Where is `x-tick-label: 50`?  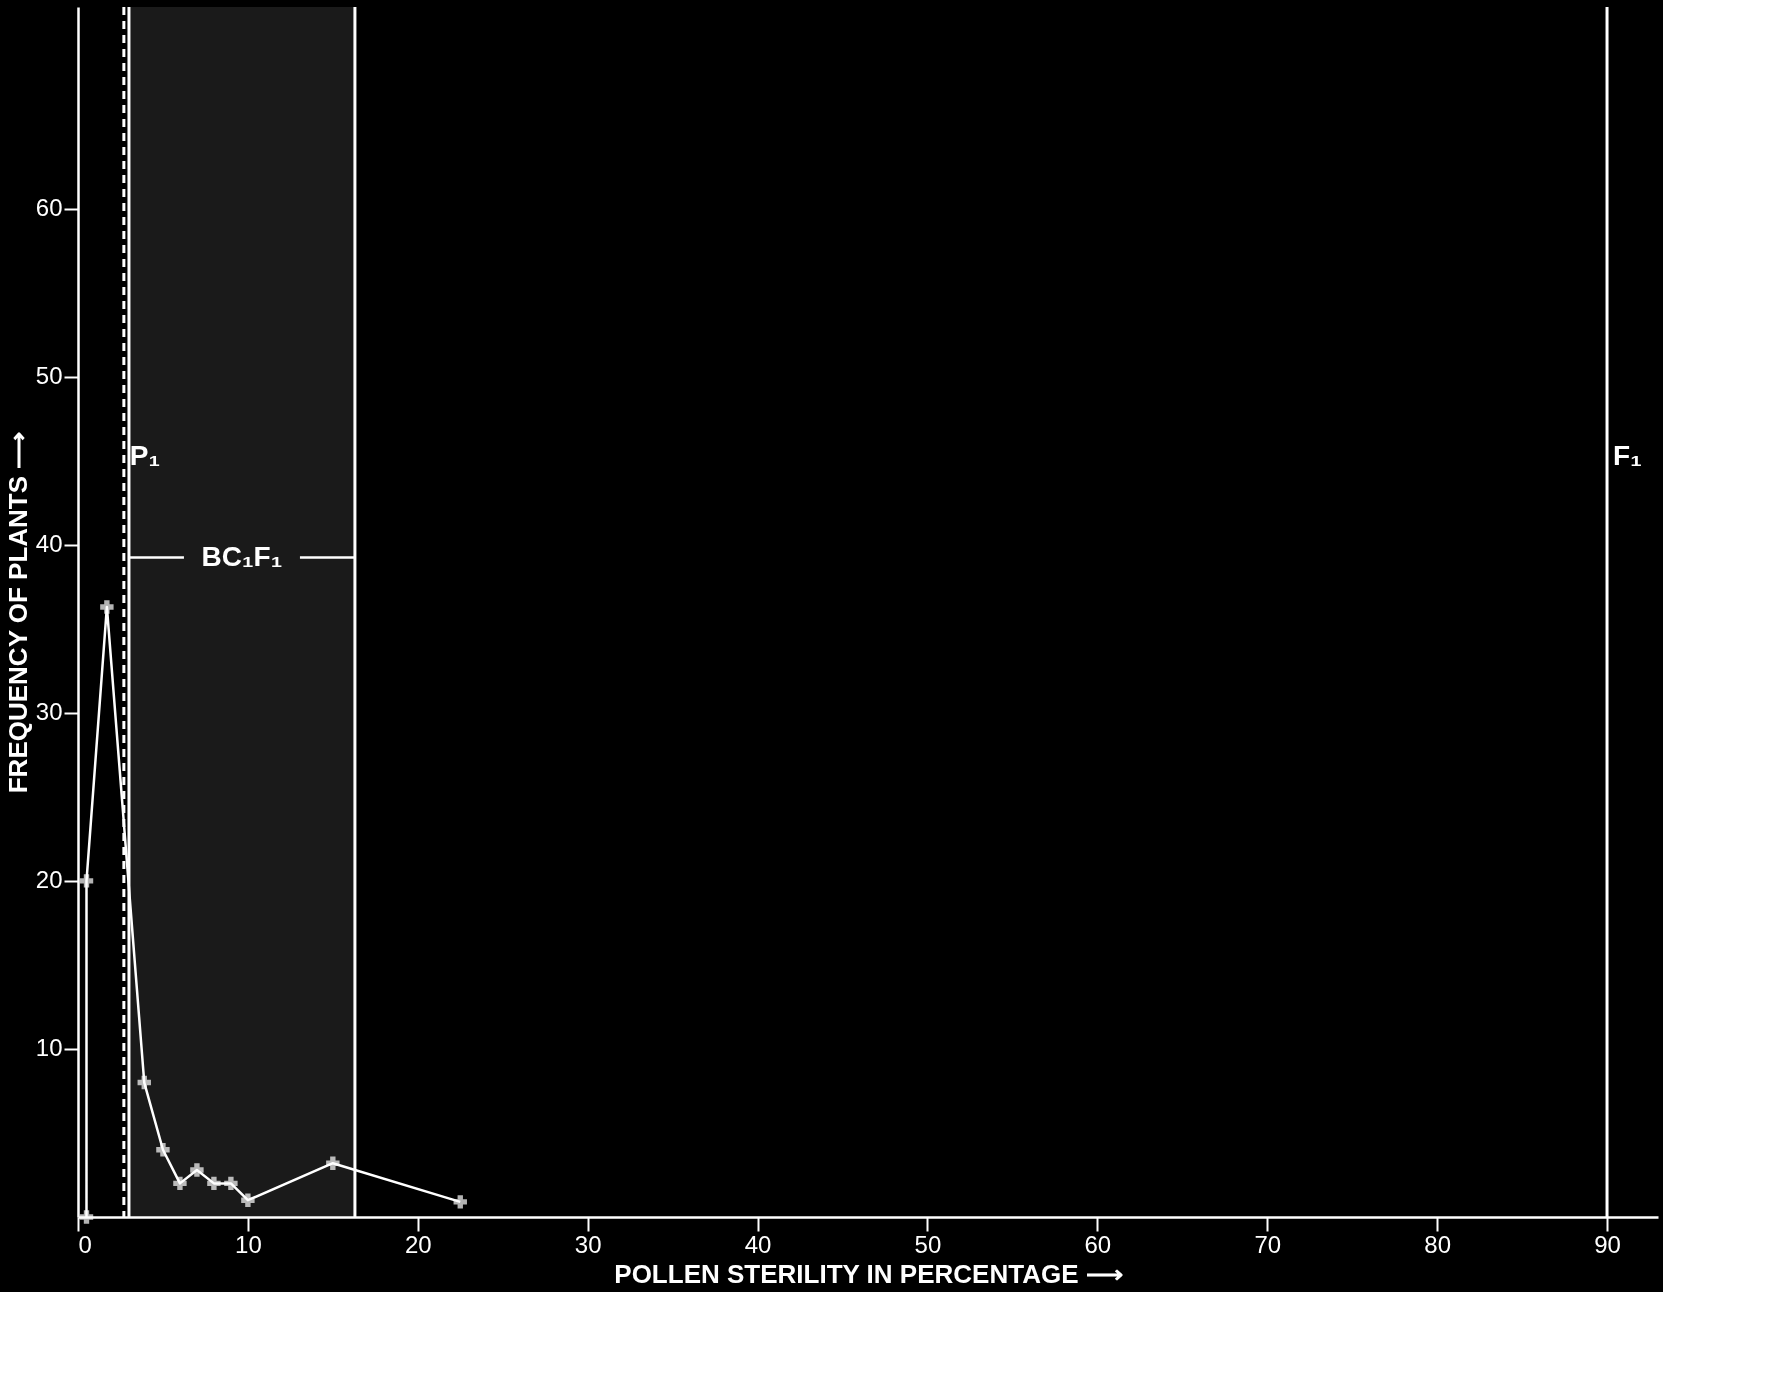 x-tick-label: 50 is located at coordinates (928, 1244).